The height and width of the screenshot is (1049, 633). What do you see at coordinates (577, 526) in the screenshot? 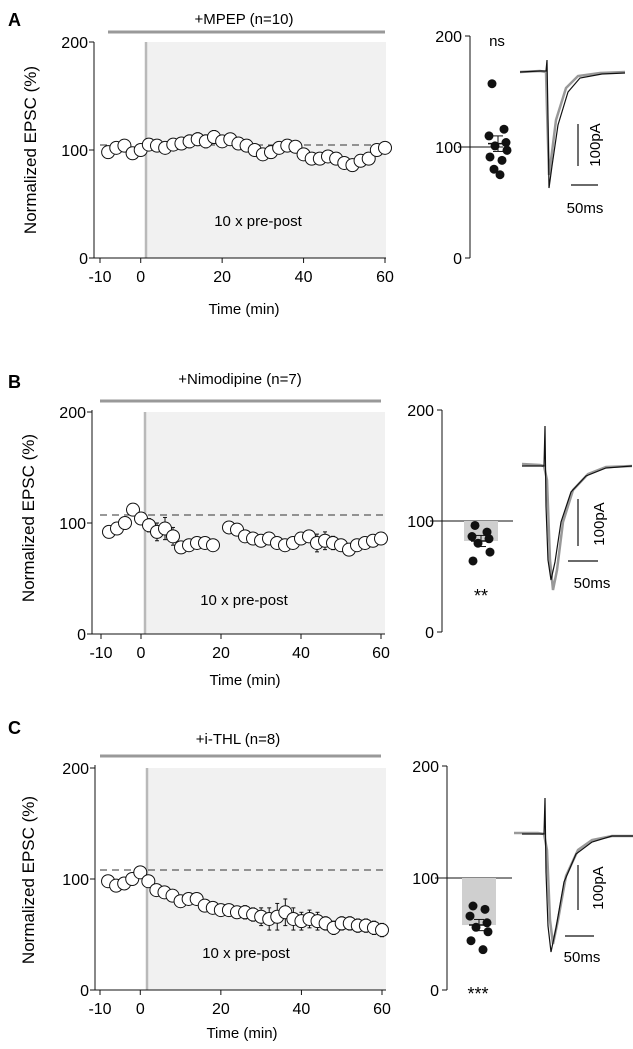
I see `panel-b-trace-gray` at bounding box center [577, 526].